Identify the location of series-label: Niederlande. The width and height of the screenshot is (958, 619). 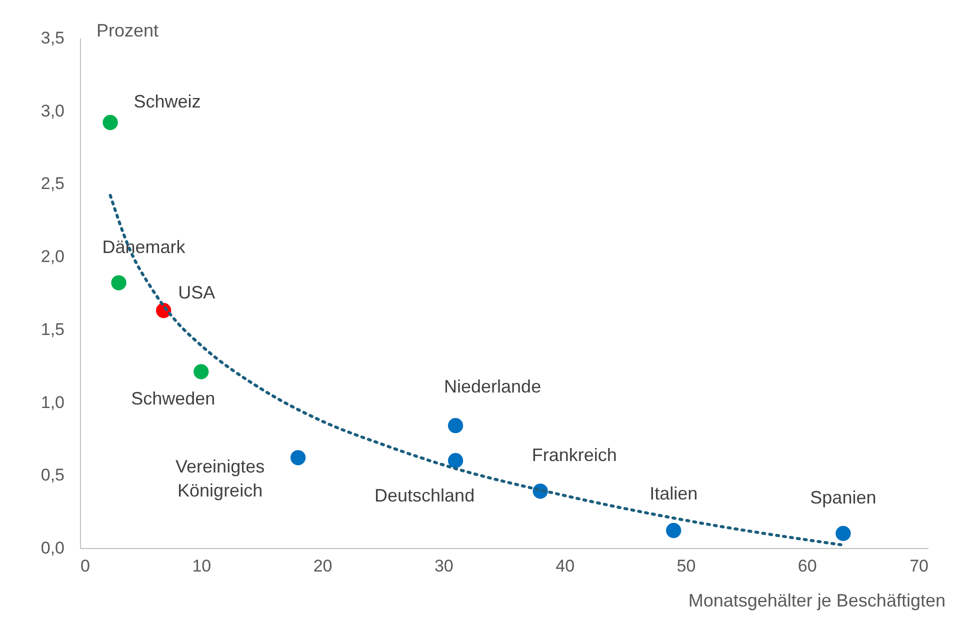
(493, 386).